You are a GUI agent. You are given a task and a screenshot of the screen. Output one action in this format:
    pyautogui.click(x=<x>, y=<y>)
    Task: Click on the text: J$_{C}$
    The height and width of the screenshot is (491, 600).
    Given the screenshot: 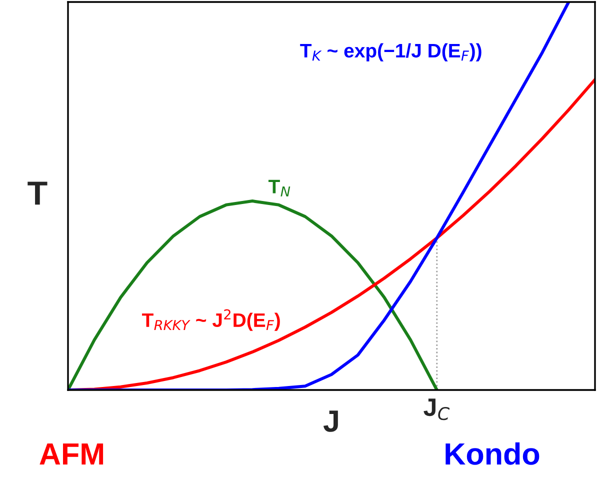 What is the action you would take?
    pyautogui.click(x=437, y=409)
    